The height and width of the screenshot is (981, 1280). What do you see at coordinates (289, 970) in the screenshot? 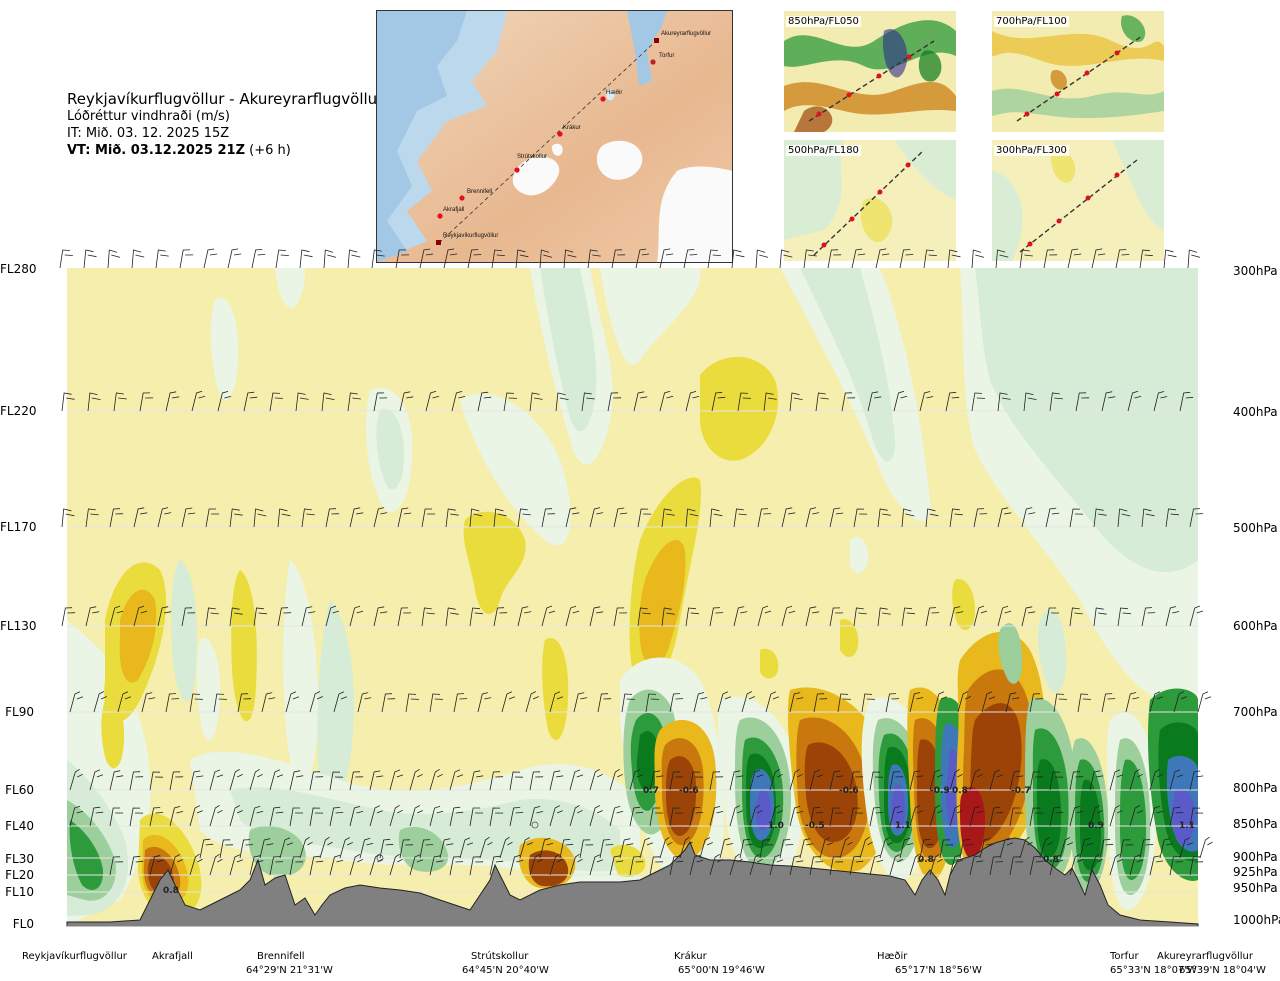
I see `location-brennifell-coord: 64°29'N 21°31'W` at bounding box center [289, 970].